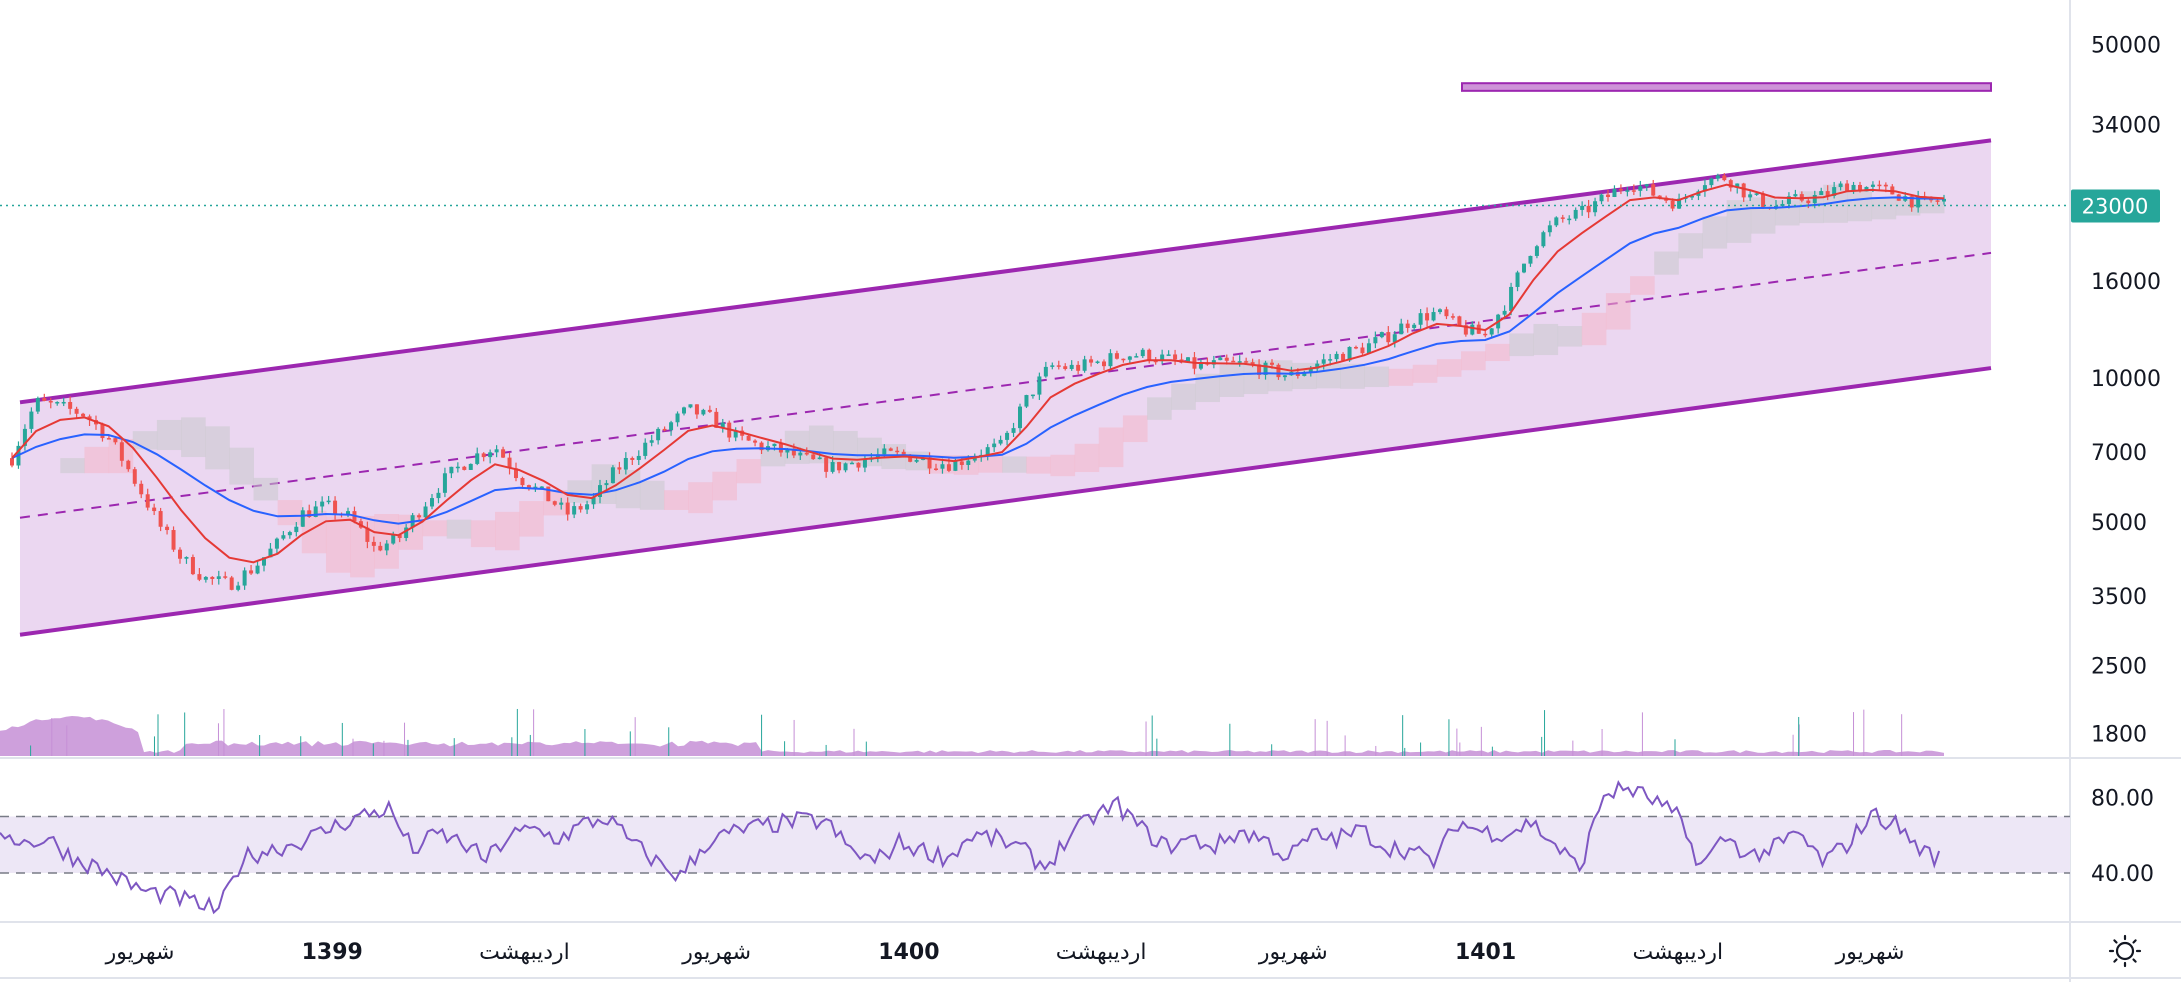  Describe the element at coordinates (140, 952) in the screenshot. I see `time-label-month: شهریور` at that location.